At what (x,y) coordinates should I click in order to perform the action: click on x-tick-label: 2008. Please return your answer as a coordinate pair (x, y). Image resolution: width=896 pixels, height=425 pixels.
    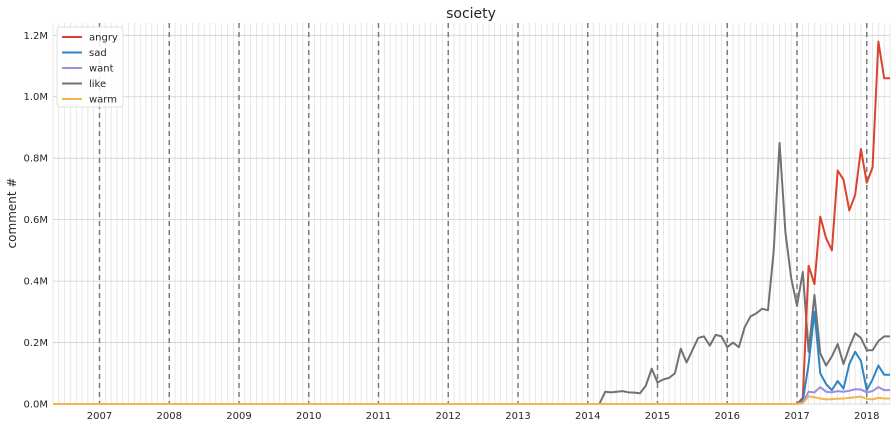
    Looking at the image, I should click on (169, 416).